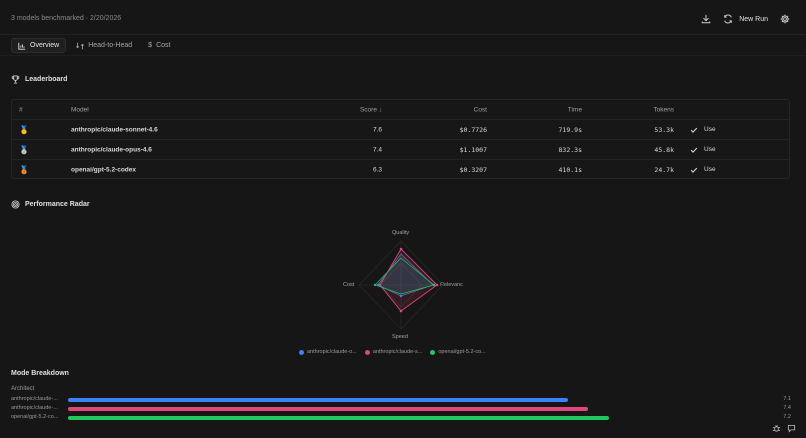 This screenshot has width=806, height=438. What do you see at coordinates (57, 204) in the screenshot?
I see `radar-title-text: Performance Radar` at bounding box center [57, 204].